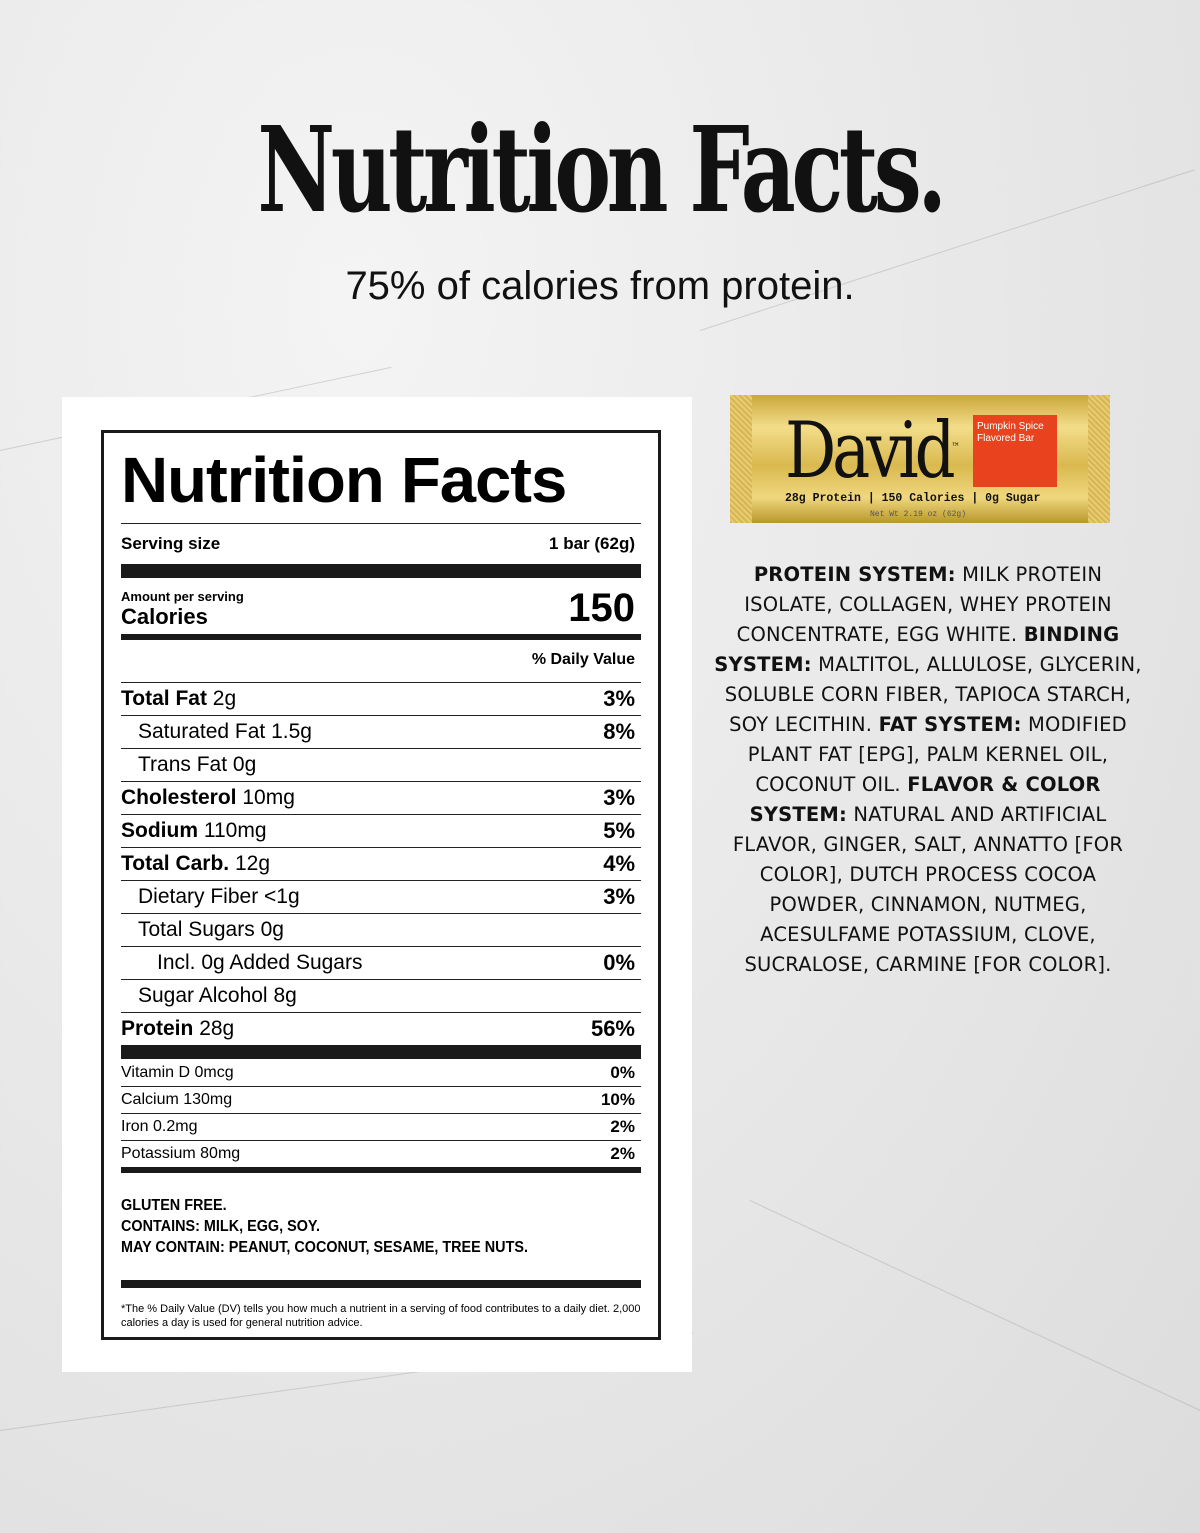  Describe the element at coordinates (917, 649) in the screenshot. I see `ingredient-system-label: BINDING SYSTEM:` at that location.